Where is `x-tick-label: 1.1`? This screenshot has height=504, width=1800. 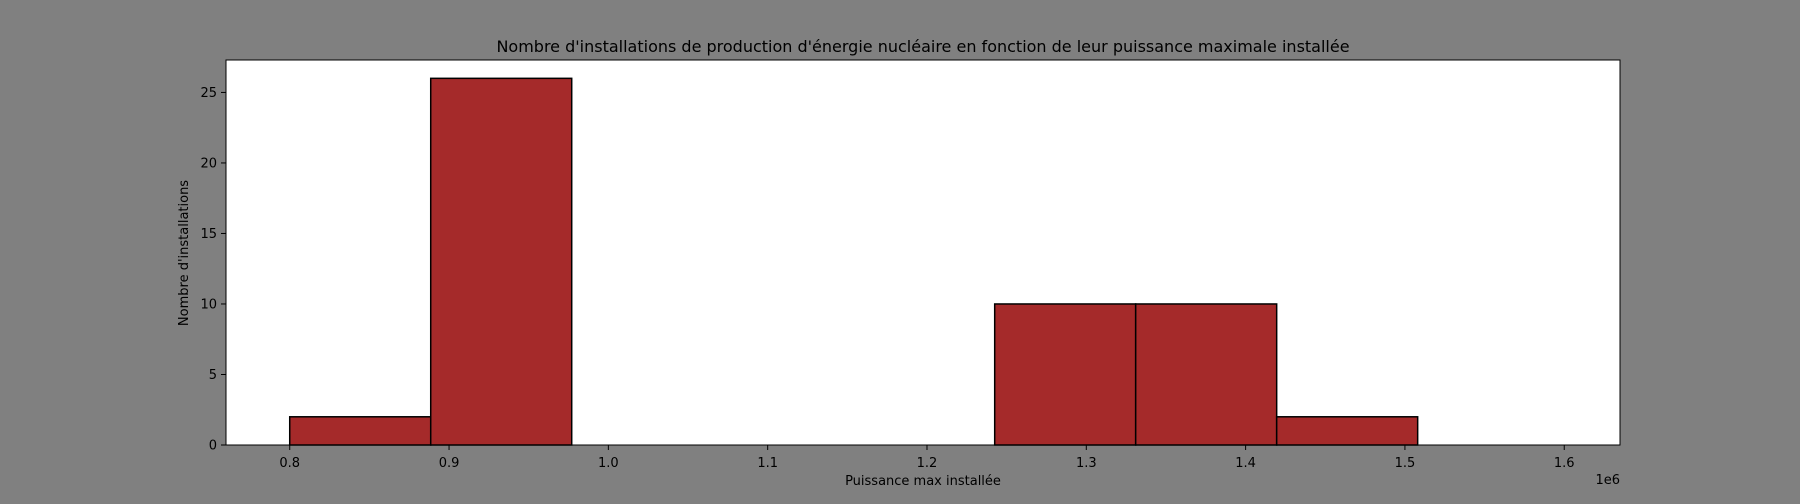
x-tick-label: 1.1 is located at coordinates (767, 463).